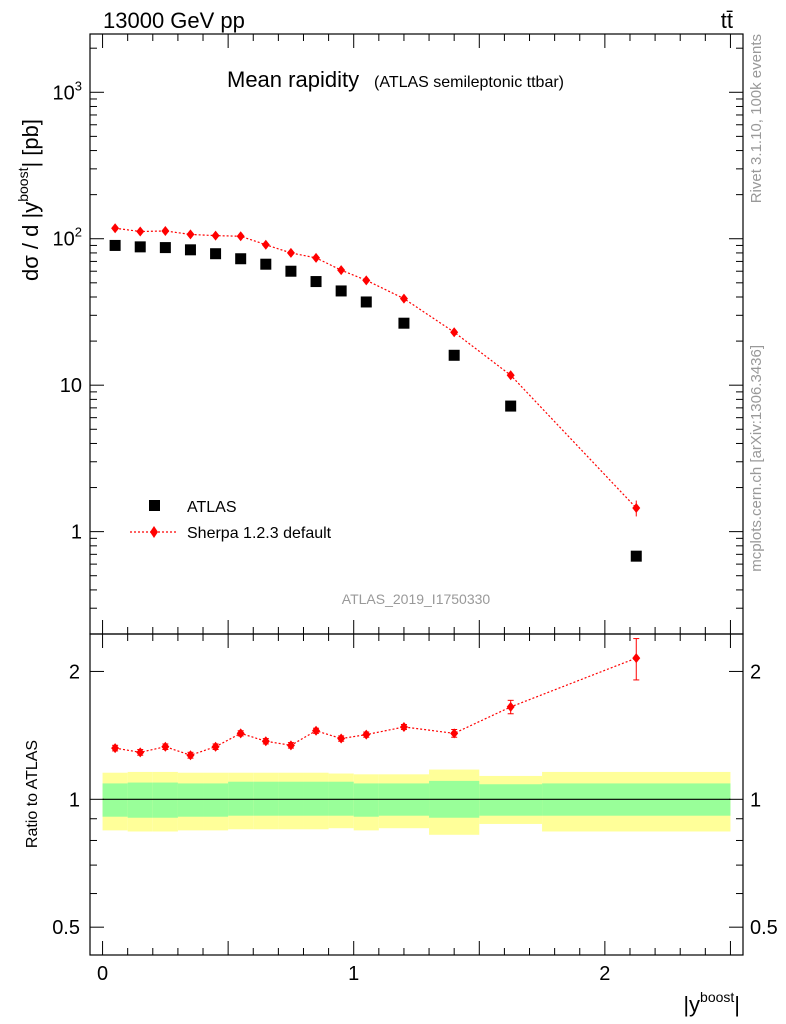  I want to click on analysis-id-label: ATLAS_2019_I1750330, so click(416, 599).